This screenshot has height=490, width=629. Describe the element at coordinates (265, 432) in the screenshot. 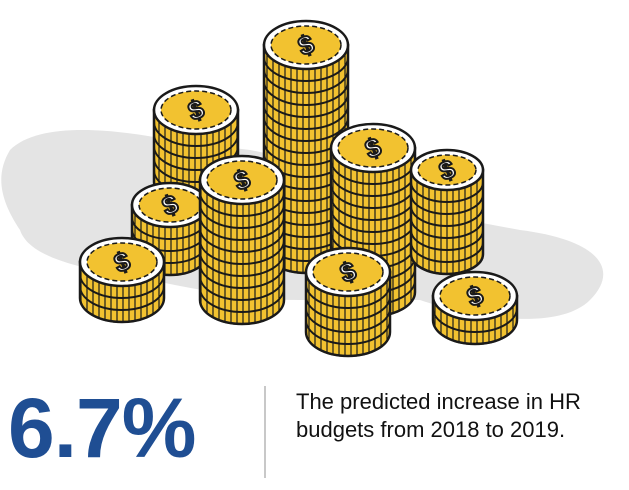

I see `divider` at that location.